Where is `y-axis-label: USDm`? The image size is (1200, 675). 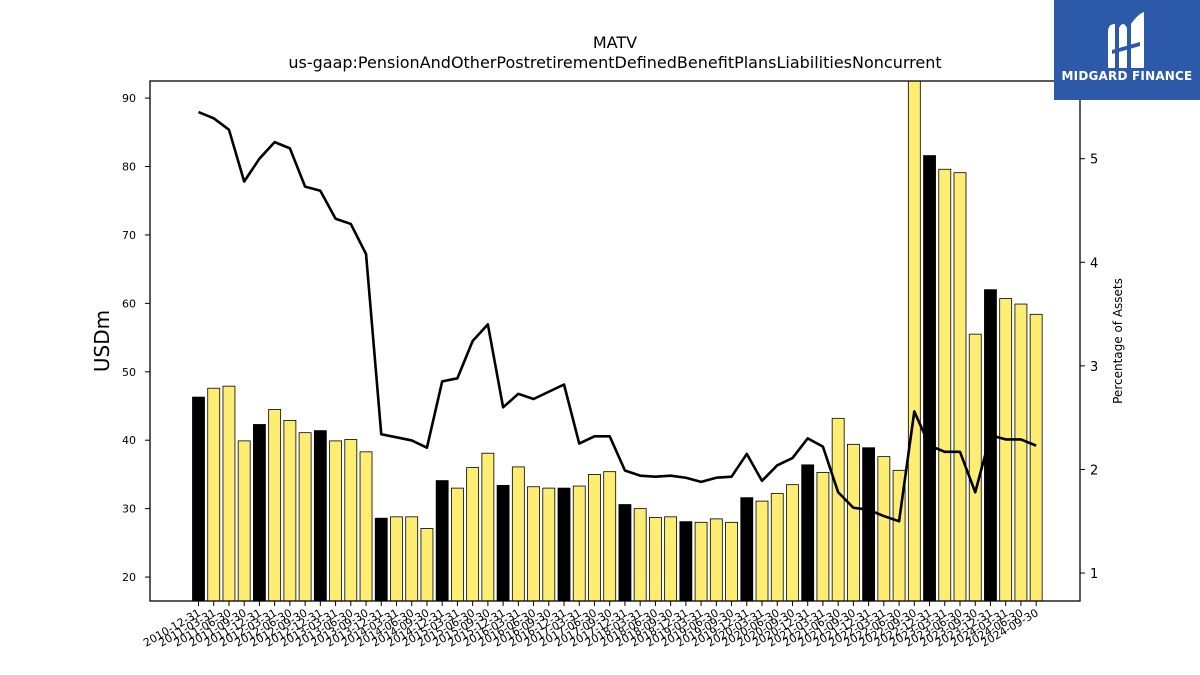
y-axis-label: USDm is located at coordinates (102, 341).